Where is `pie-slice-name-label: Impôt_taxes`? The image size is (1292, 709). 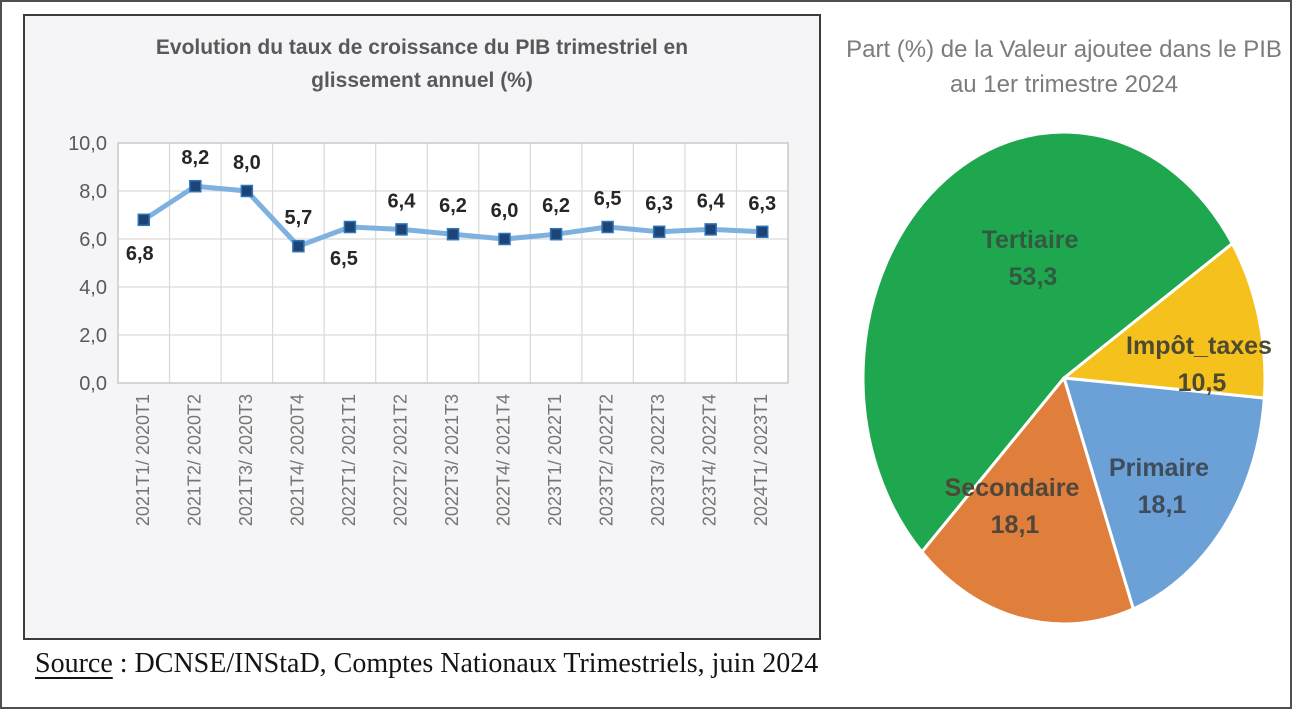 pie-slice-name-label: Impôt_taxes is located at coordinates (1199, 346).